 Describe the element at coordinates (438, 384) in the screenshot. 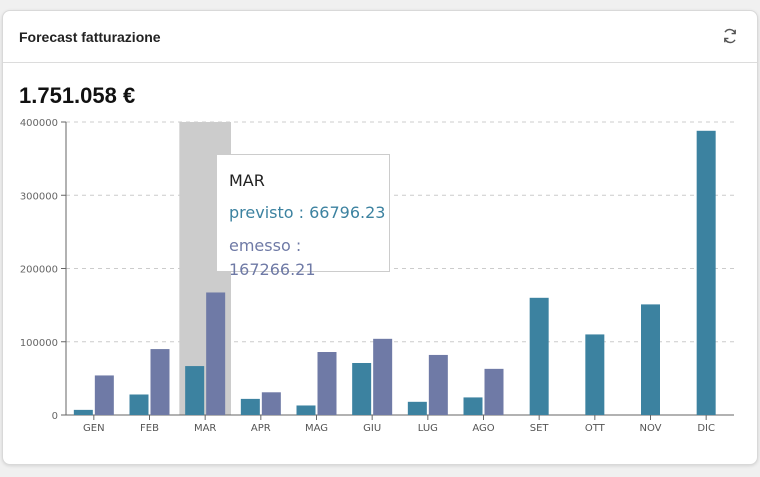

I see `bar-emesso-lug` at that location.